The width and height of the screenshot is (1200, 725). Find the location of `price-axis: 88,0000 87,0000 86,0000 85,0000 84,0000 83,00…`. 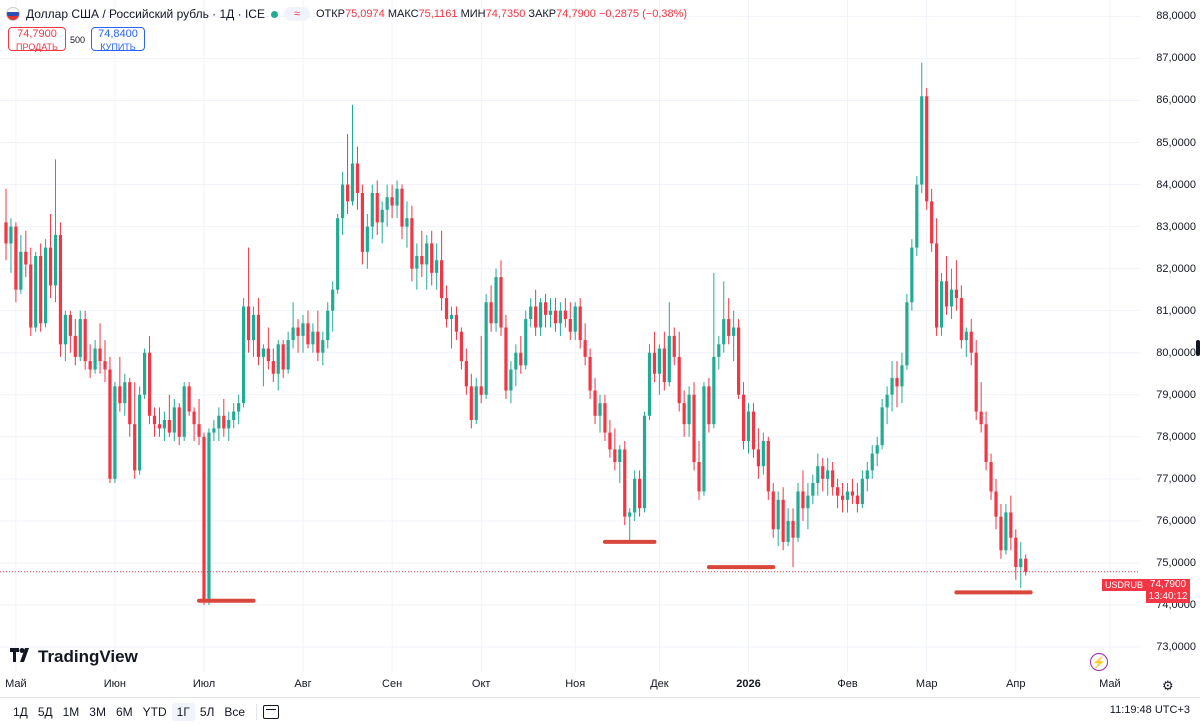

price-axis: 88,0000 87,0000 86,0000 85,0000 84,0000 83,00… is located at coordinates (1170, 336).